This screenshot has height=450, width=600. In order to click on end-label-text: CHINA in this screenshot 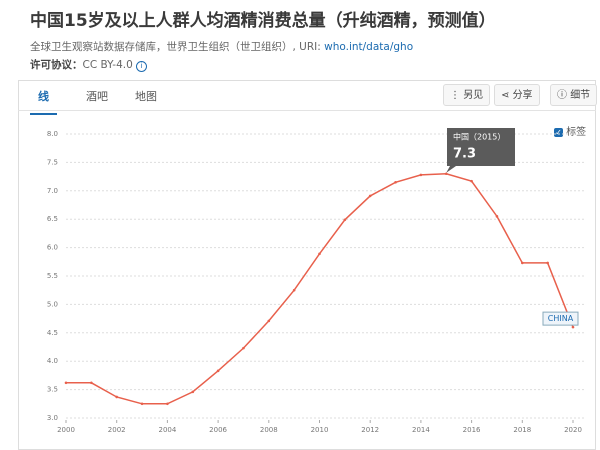, I will do `click(561, 318)`.